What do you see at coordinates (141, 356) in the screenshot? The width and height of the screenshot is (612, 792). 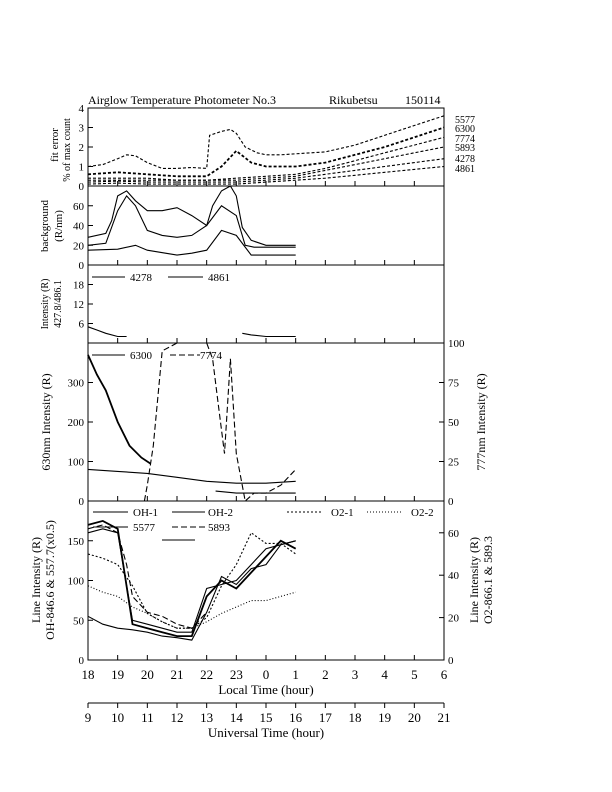 I see `legend-label-6300: 6300` at bounding box center [141, 356].